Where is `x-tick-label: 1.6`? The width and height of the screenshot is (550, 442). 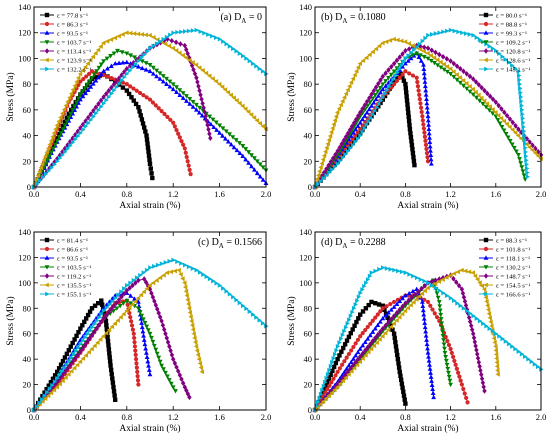
x-tick-label: 1.6 is located at coordinates (219, 194).